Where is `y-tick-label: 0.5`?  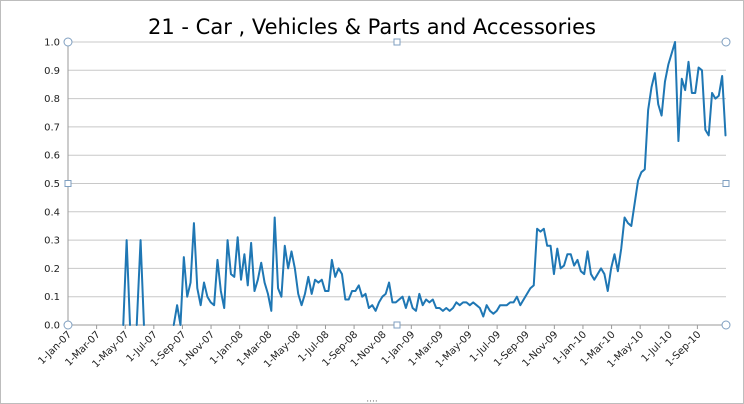
y-tick-label: 0.5 is located at coordinates (52, 184).